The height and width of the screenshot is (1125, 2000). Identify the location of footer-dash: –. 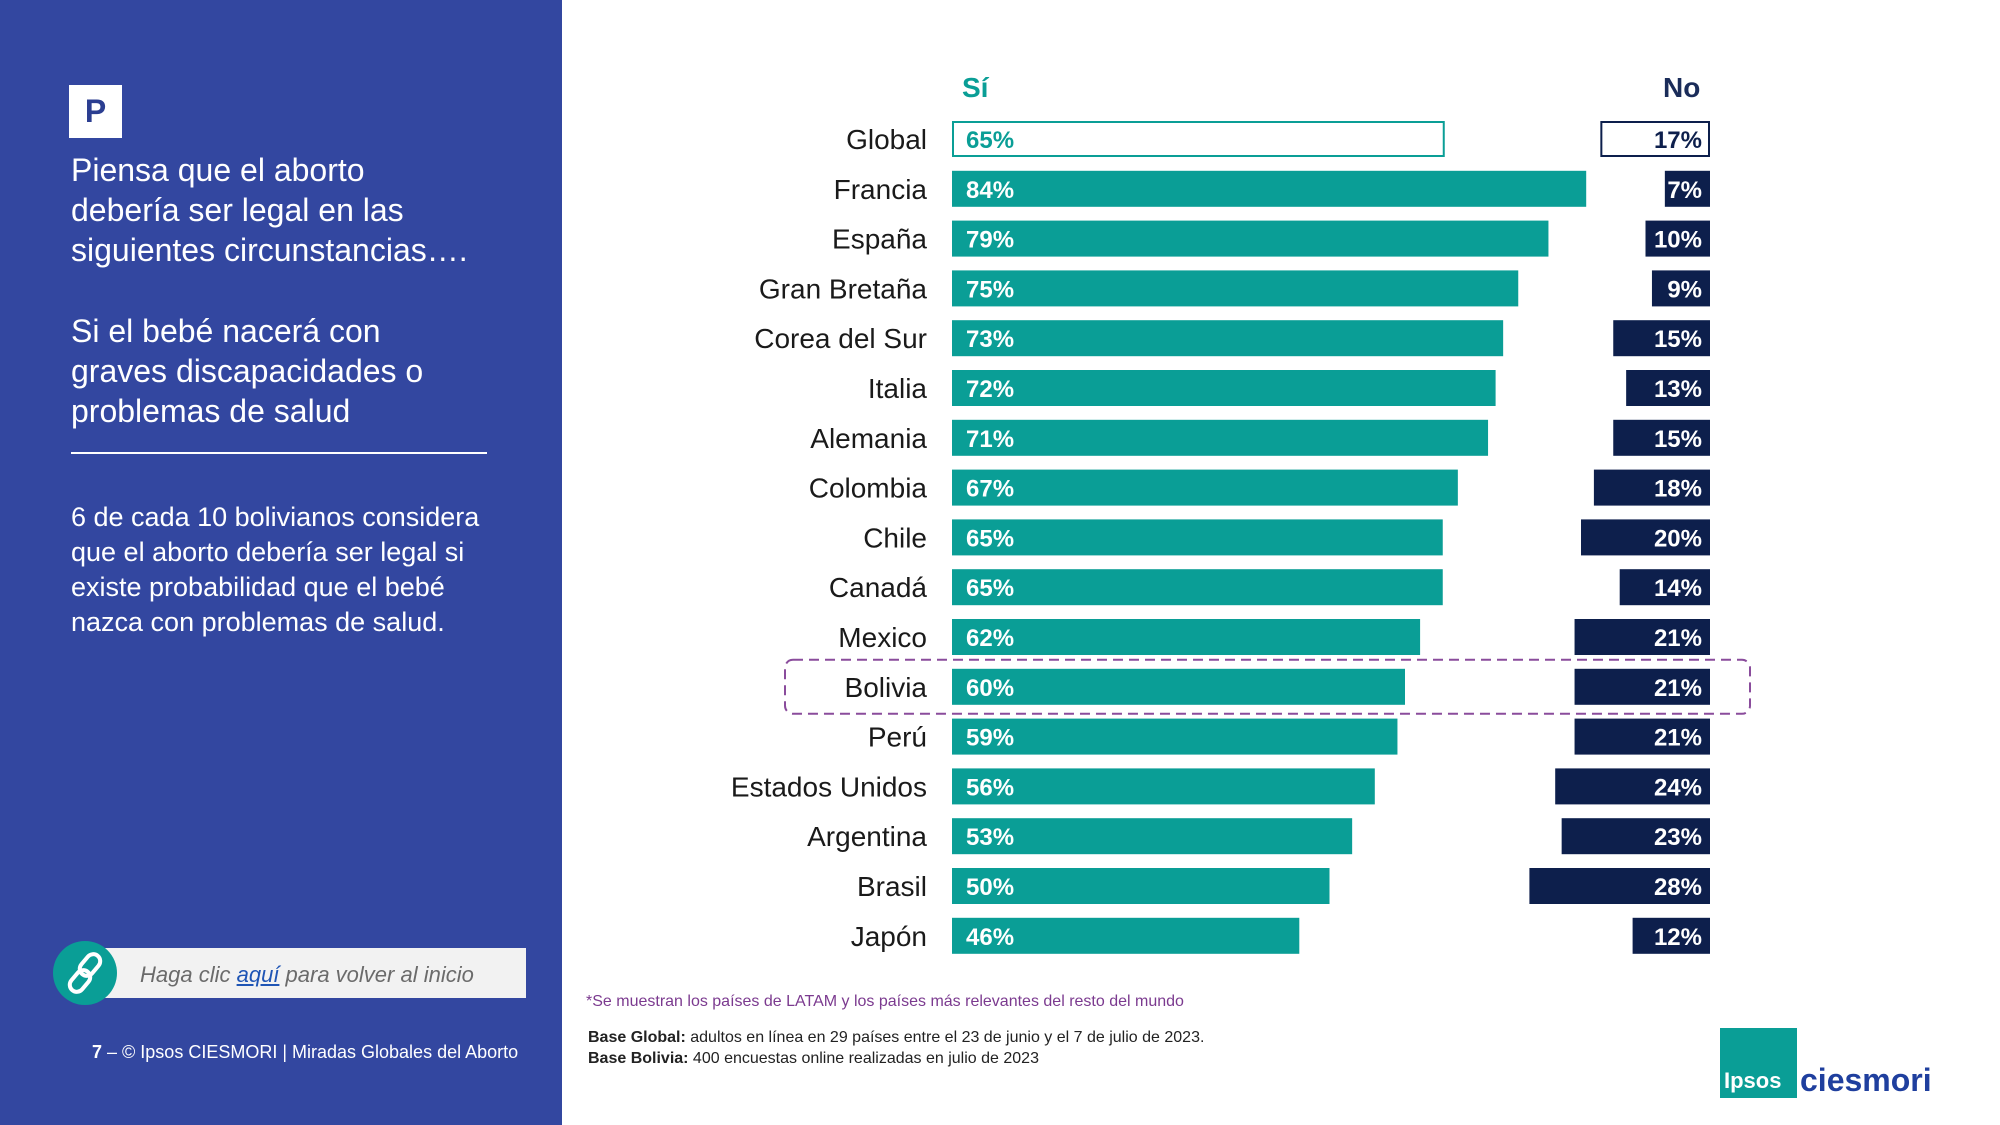
(112, 1052).